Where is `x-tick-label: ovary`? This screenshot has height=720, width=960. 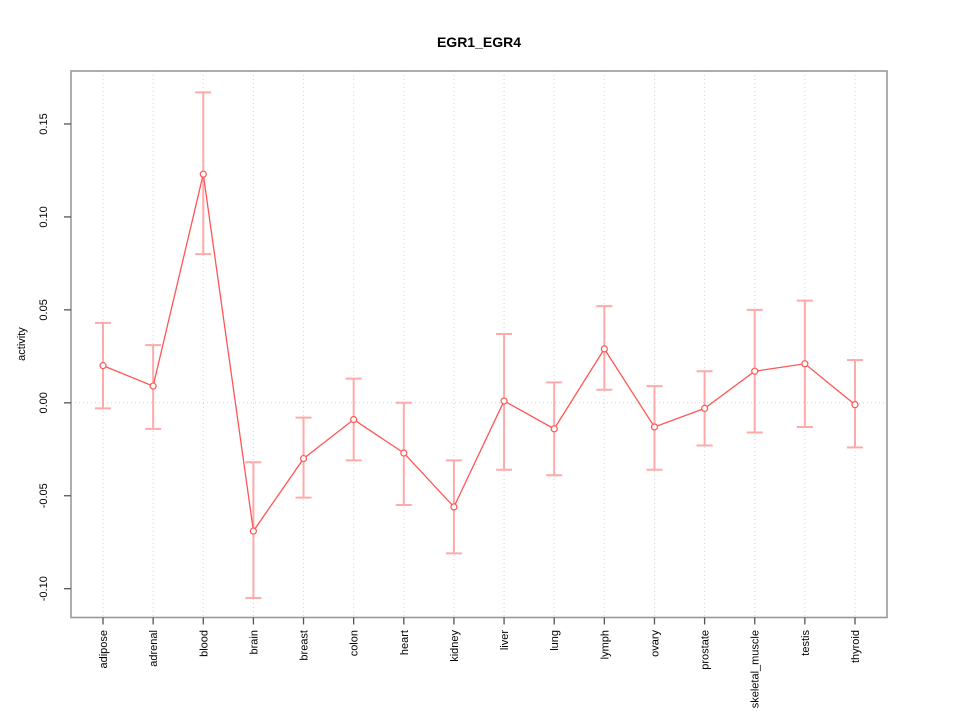
x-tick-label: ovary is located at coordinates (655, 643).